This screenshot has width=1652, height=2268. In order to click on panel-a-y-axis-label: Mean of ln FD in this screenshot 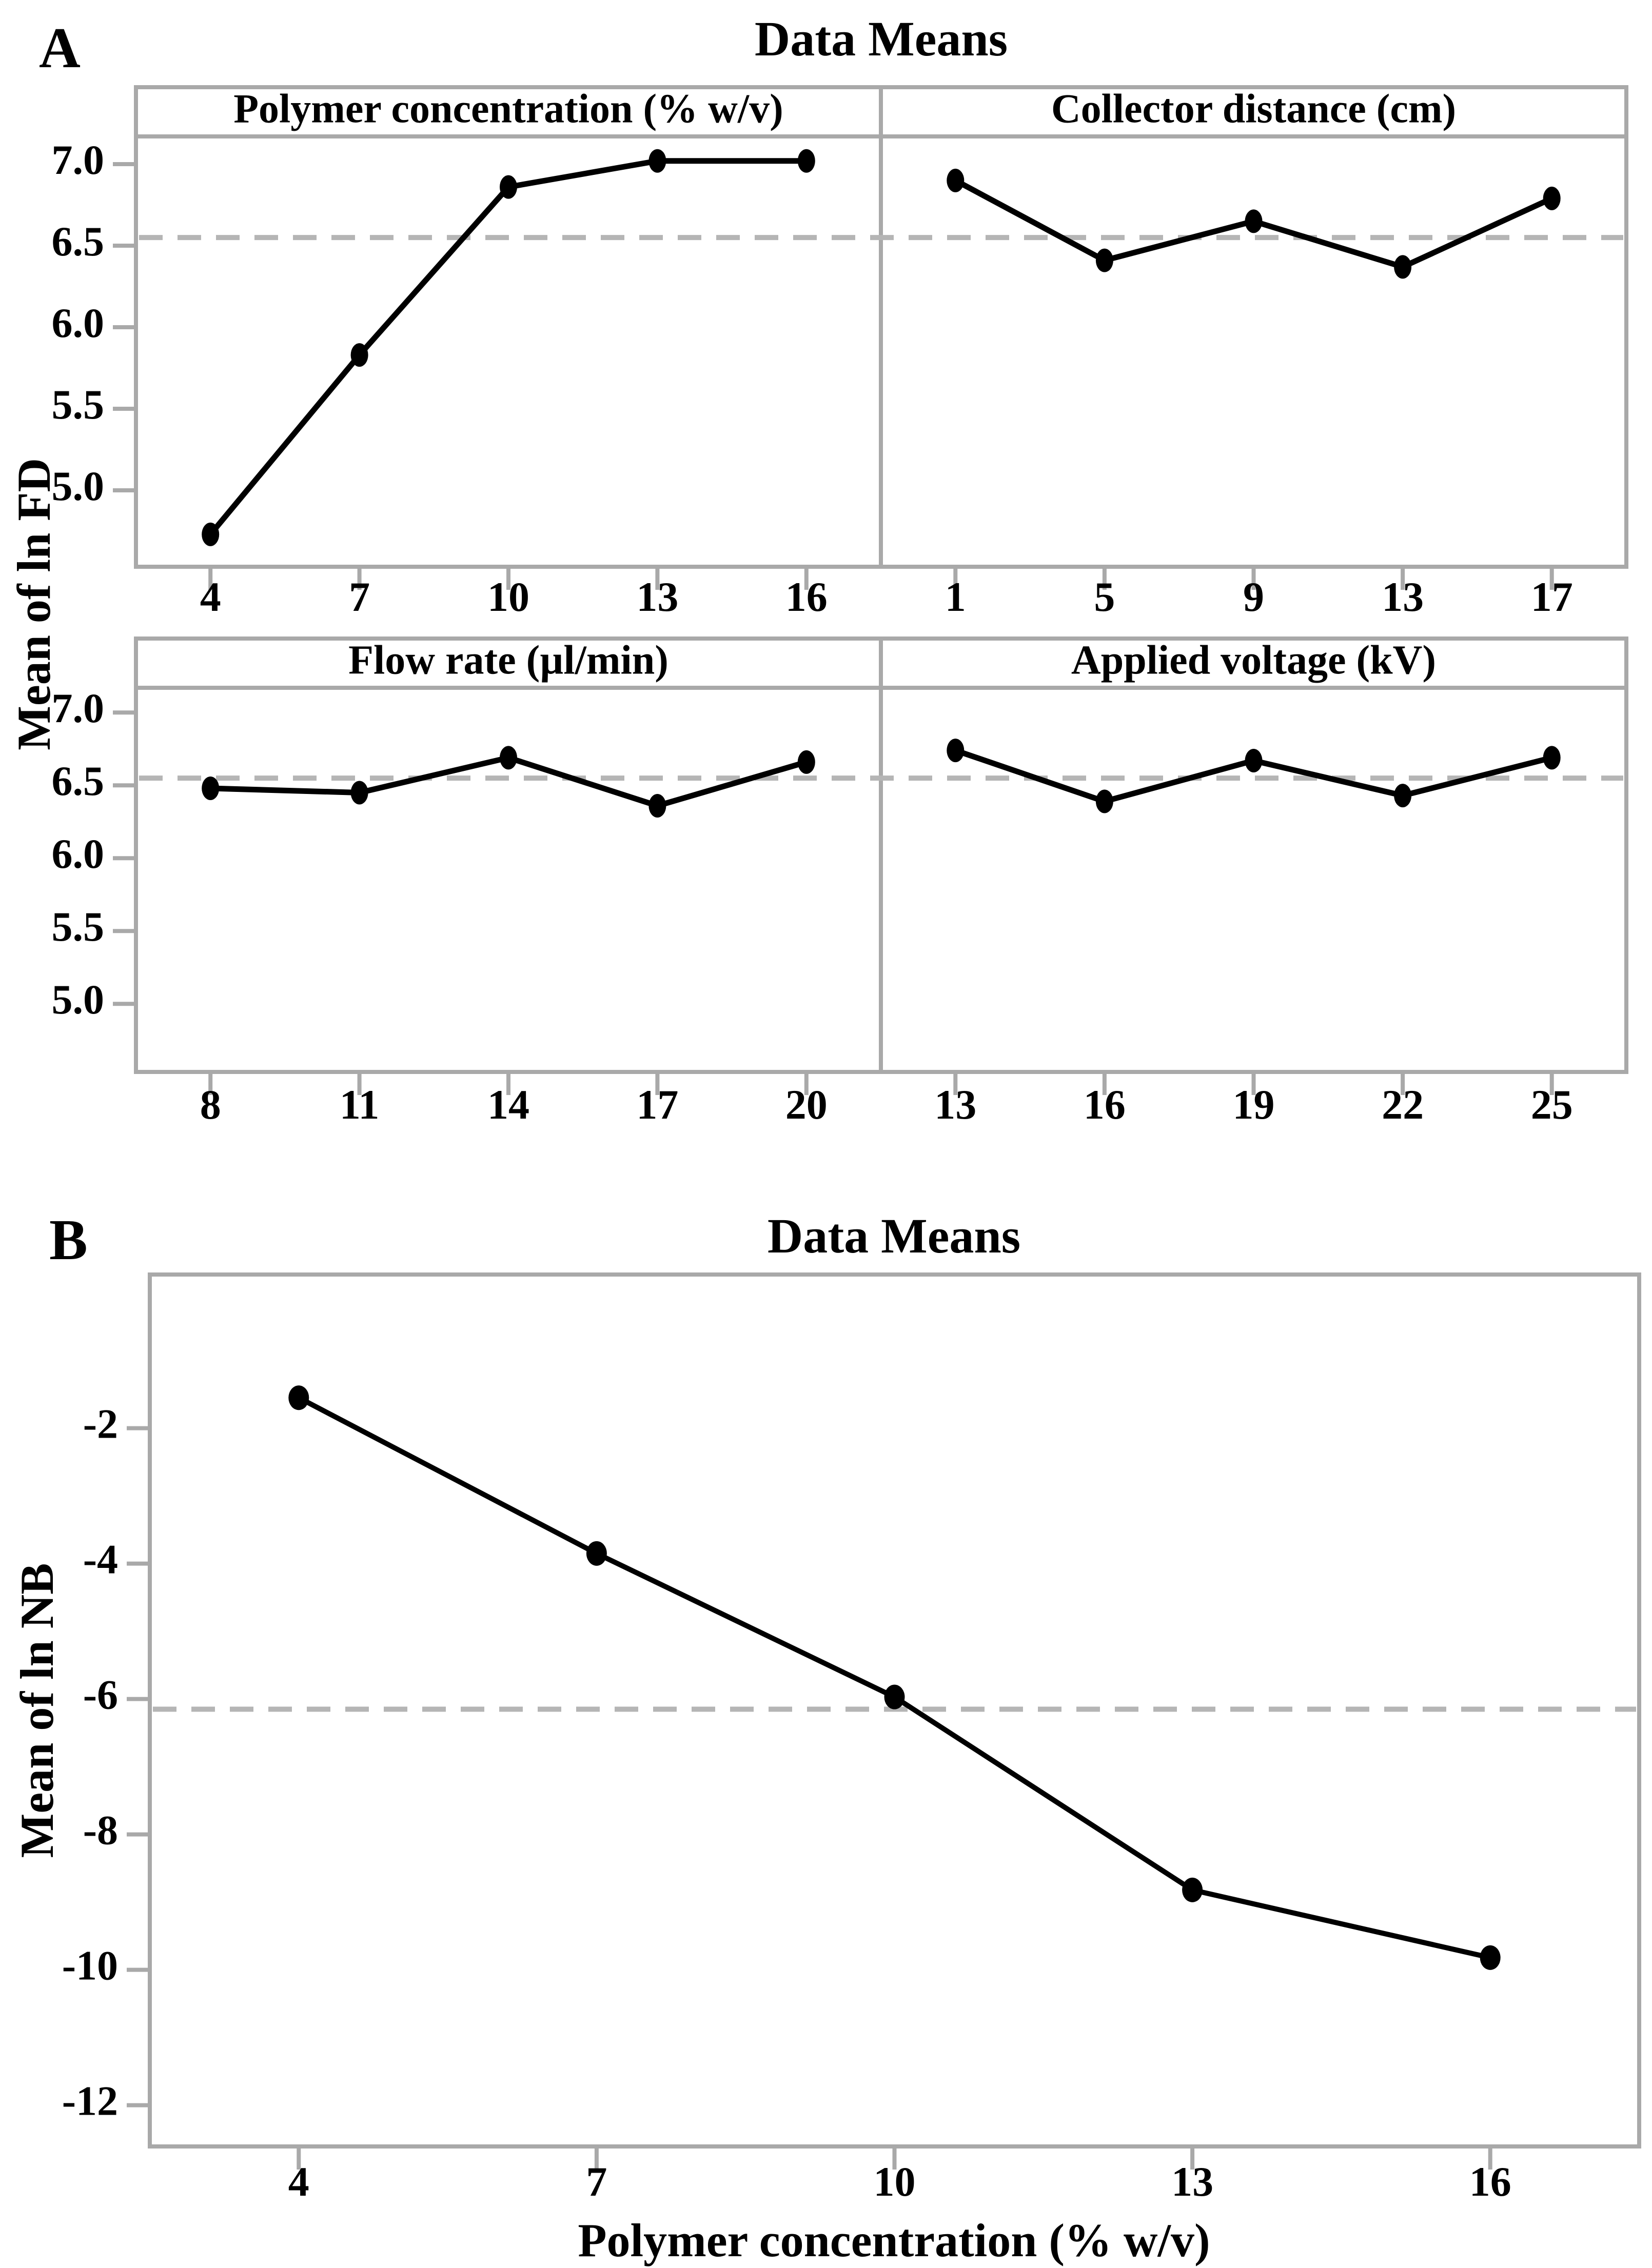, I will do `click(34, 604)`.